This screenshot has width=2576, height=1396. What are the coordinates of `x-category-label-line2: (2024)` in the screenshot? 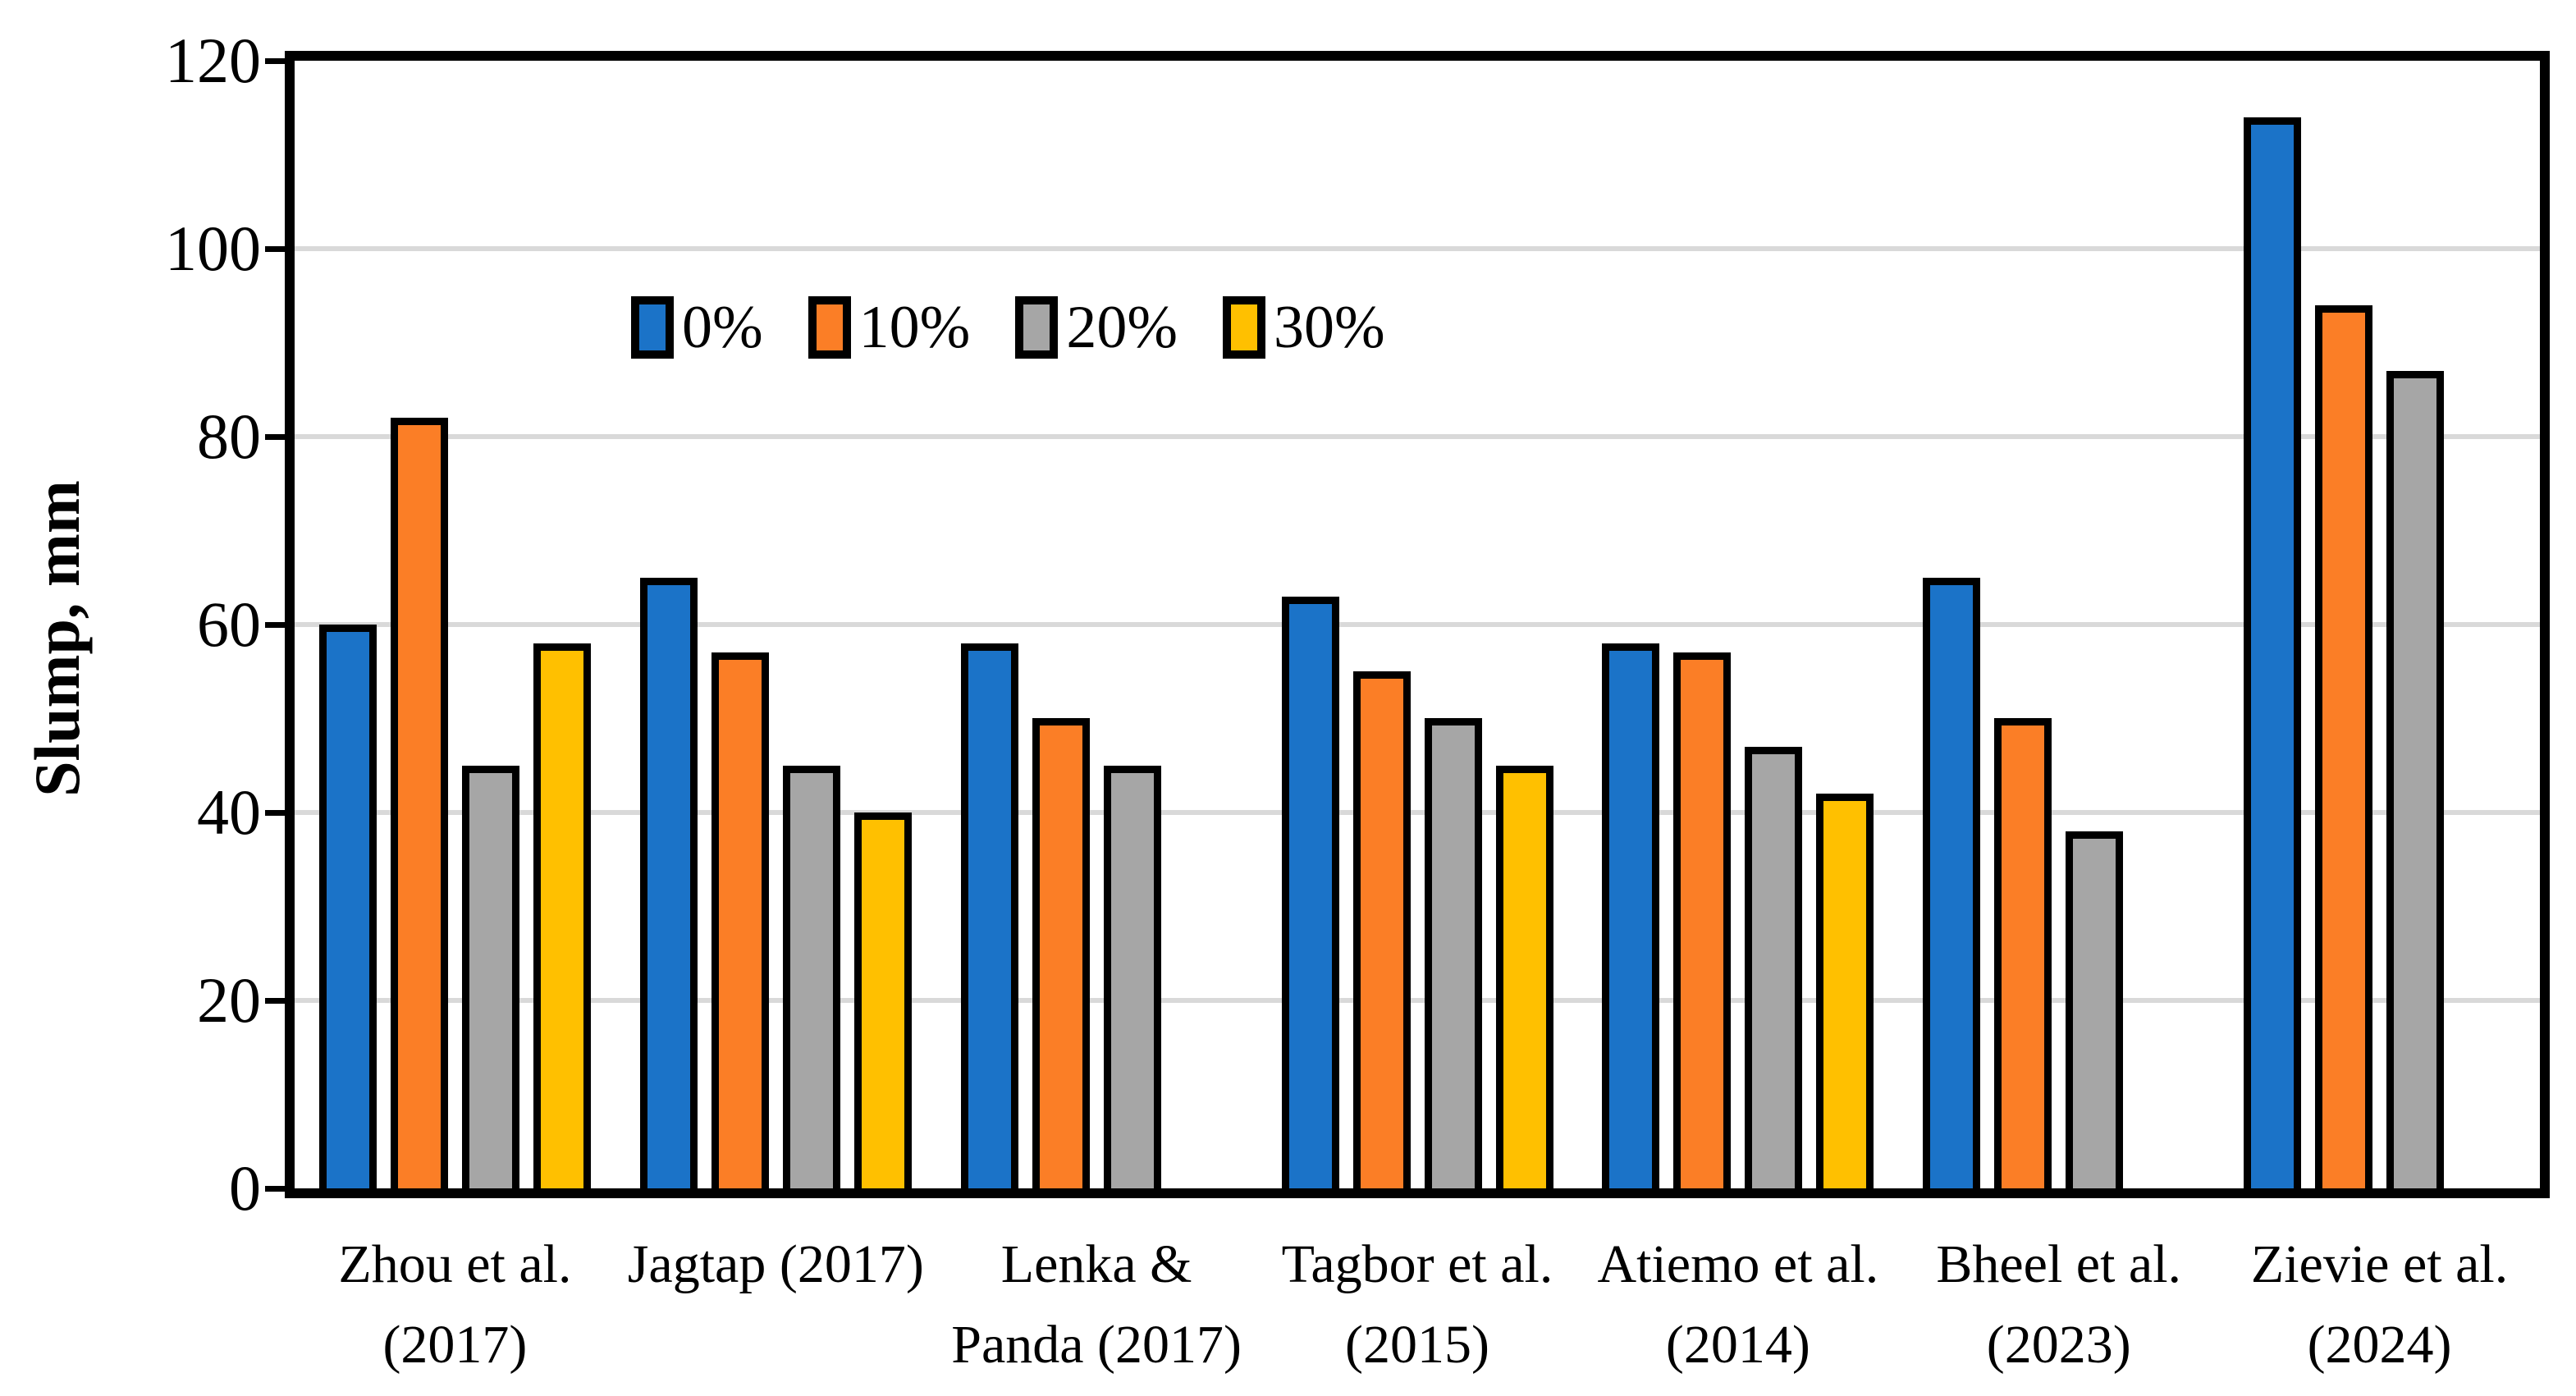 It's located at (2379, 1345).